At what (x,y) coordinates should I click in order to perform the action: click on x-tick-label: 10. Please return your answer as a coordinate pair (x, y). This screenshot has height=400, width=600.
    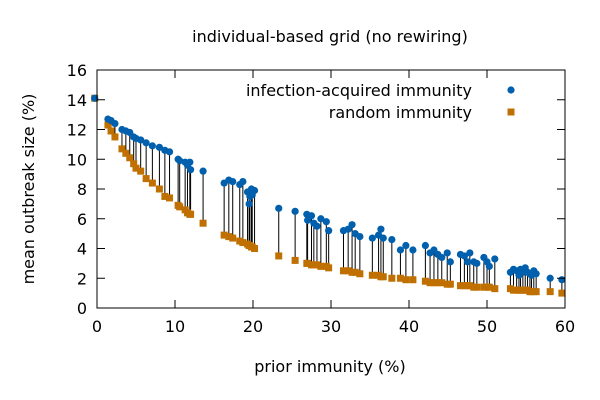
    Looking at the image, I should click on (175, 326).